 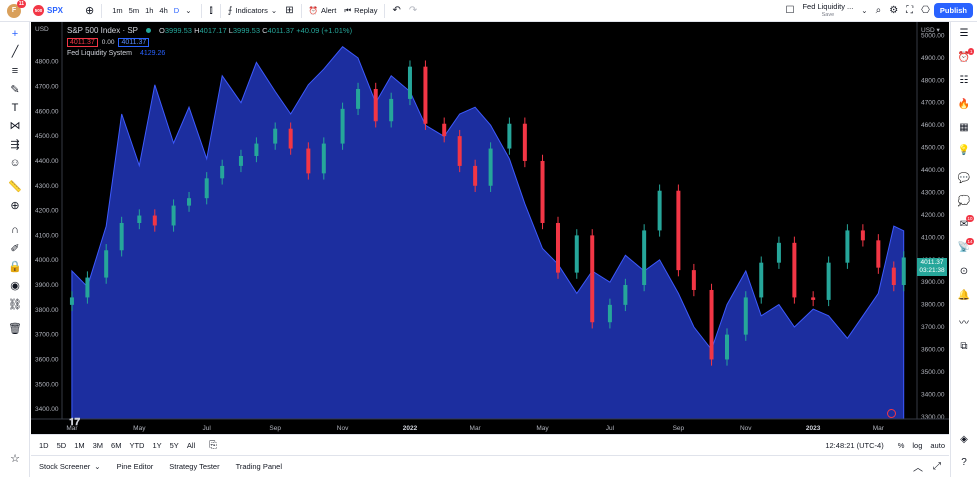 What do you see at coordinates (48, 11) in the screenshot?
I see `symbol-search: 500 SPX` at bounding box center [48, 11].